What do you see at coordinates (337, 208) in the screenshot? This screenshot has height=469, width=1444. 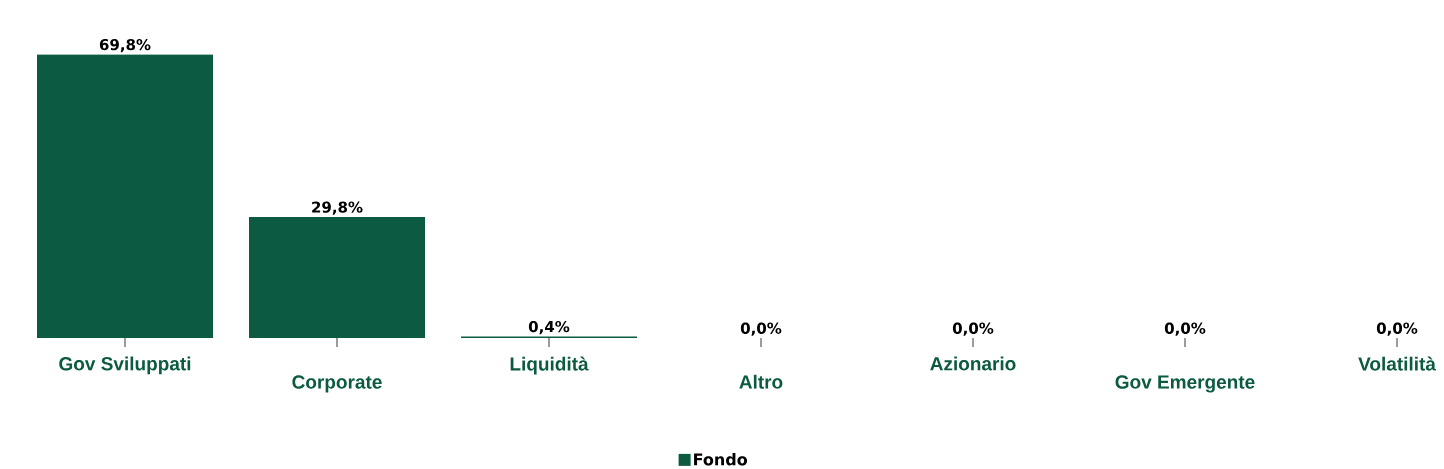 I see `data-label: 29,8%` at bounding box center [337, 208].